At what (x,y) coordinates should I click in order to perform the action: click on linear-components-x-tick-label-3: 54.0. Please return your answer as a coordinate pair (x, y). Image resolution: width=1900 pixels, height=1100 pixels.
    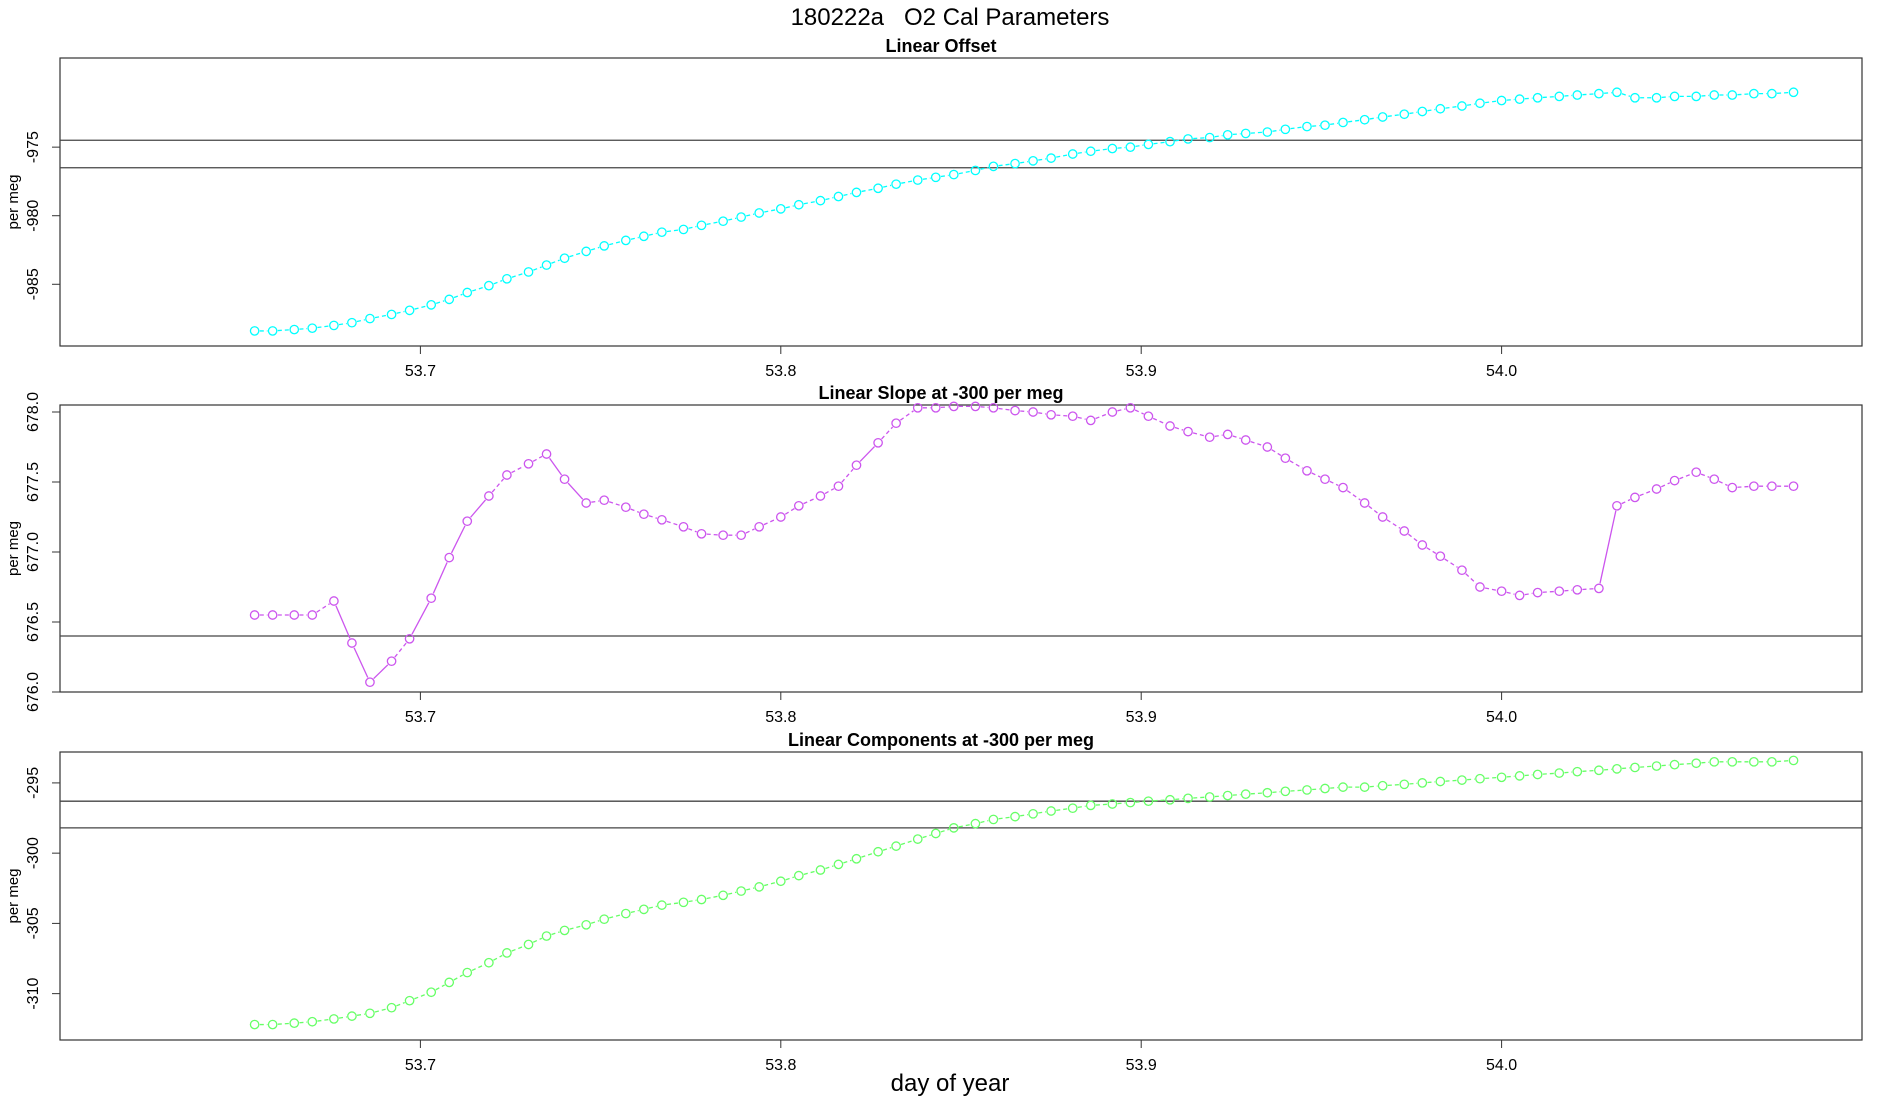
    Looking at the image, I should click on (1501, 1065).